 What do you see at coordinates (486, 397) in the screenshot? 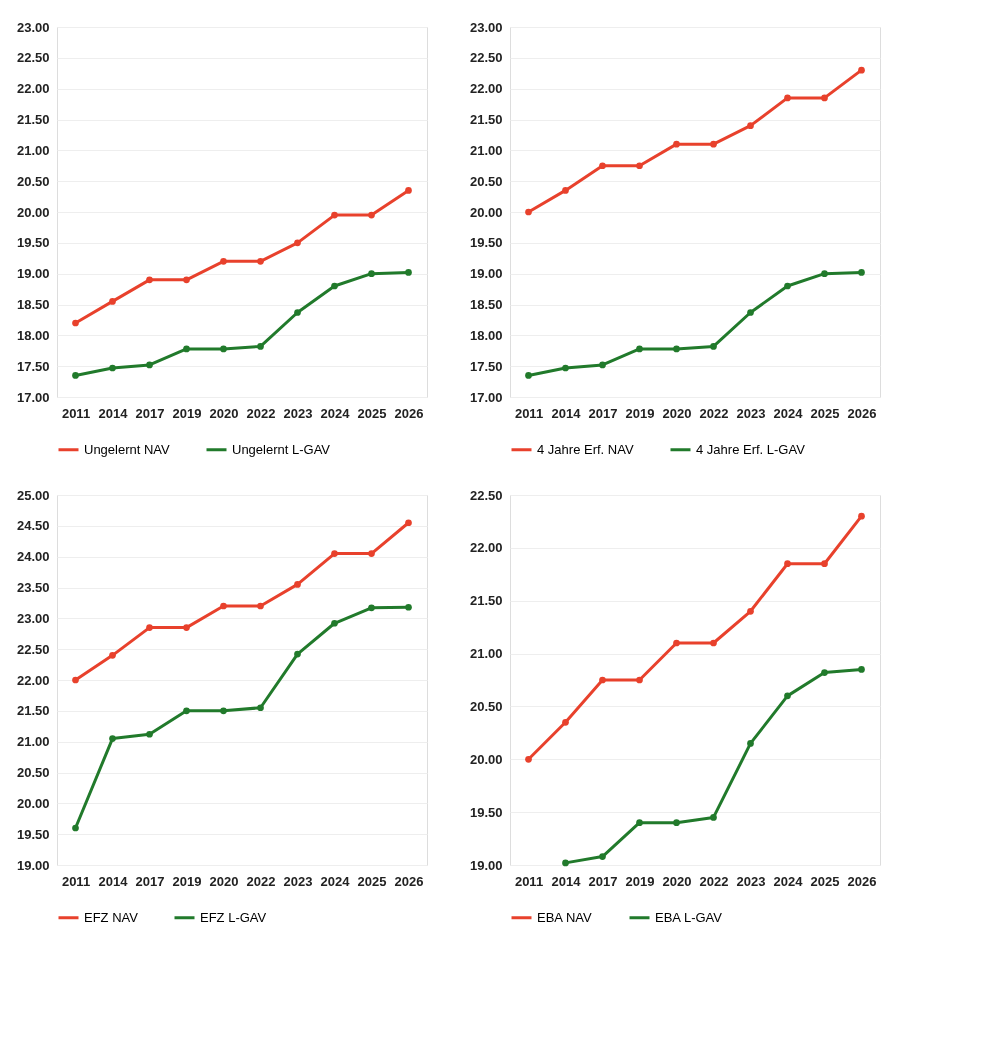
I see `y-tick-label: 17.00` at bounding box center [486, 397].